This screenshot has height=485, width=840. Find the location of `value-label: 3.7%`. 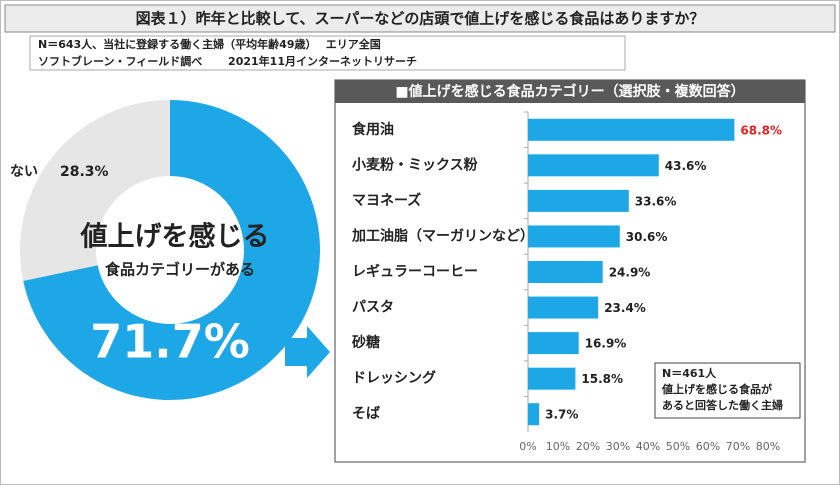

value-label: 3.7% is located at coordinates (561, 415).